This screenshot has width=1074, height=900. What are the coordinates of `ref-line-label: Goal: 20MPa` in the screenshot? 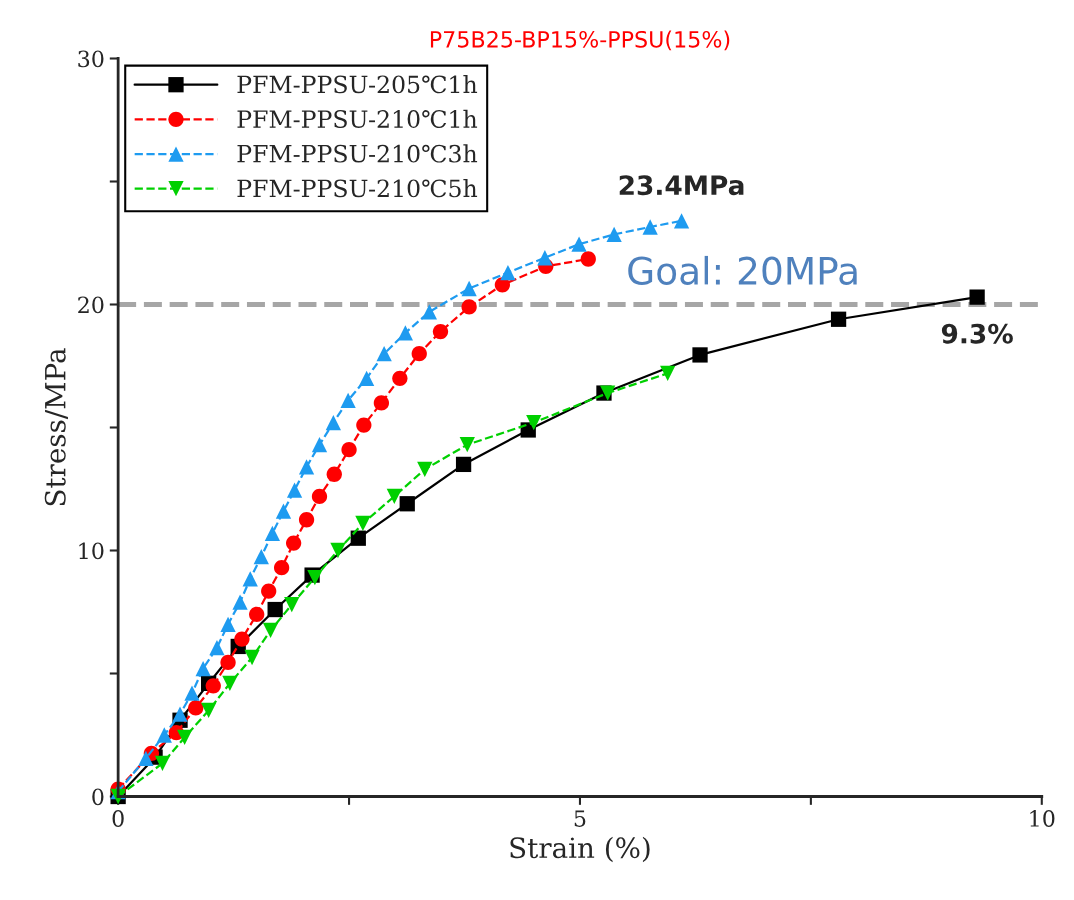 It's located at (742, 270).